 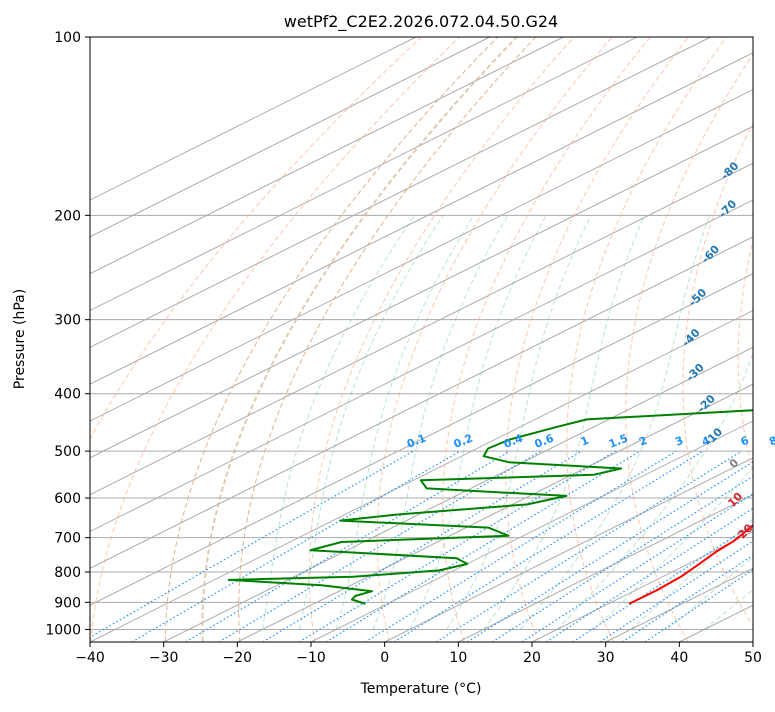 What do you see at coordinates (67, 499) in the screenshot?
I see `y-tick-label: 600` at bounding box center [67, 499].